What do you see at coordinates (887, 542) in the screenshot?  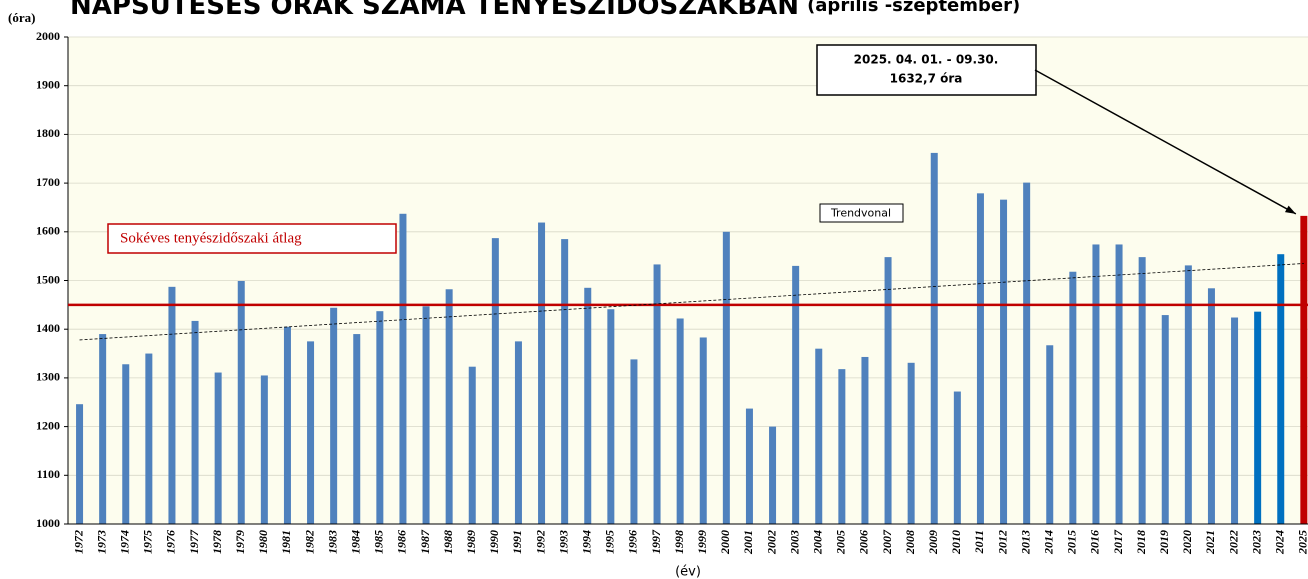 I see `x-tick-label: 2007` at bounding box center [887, 542].